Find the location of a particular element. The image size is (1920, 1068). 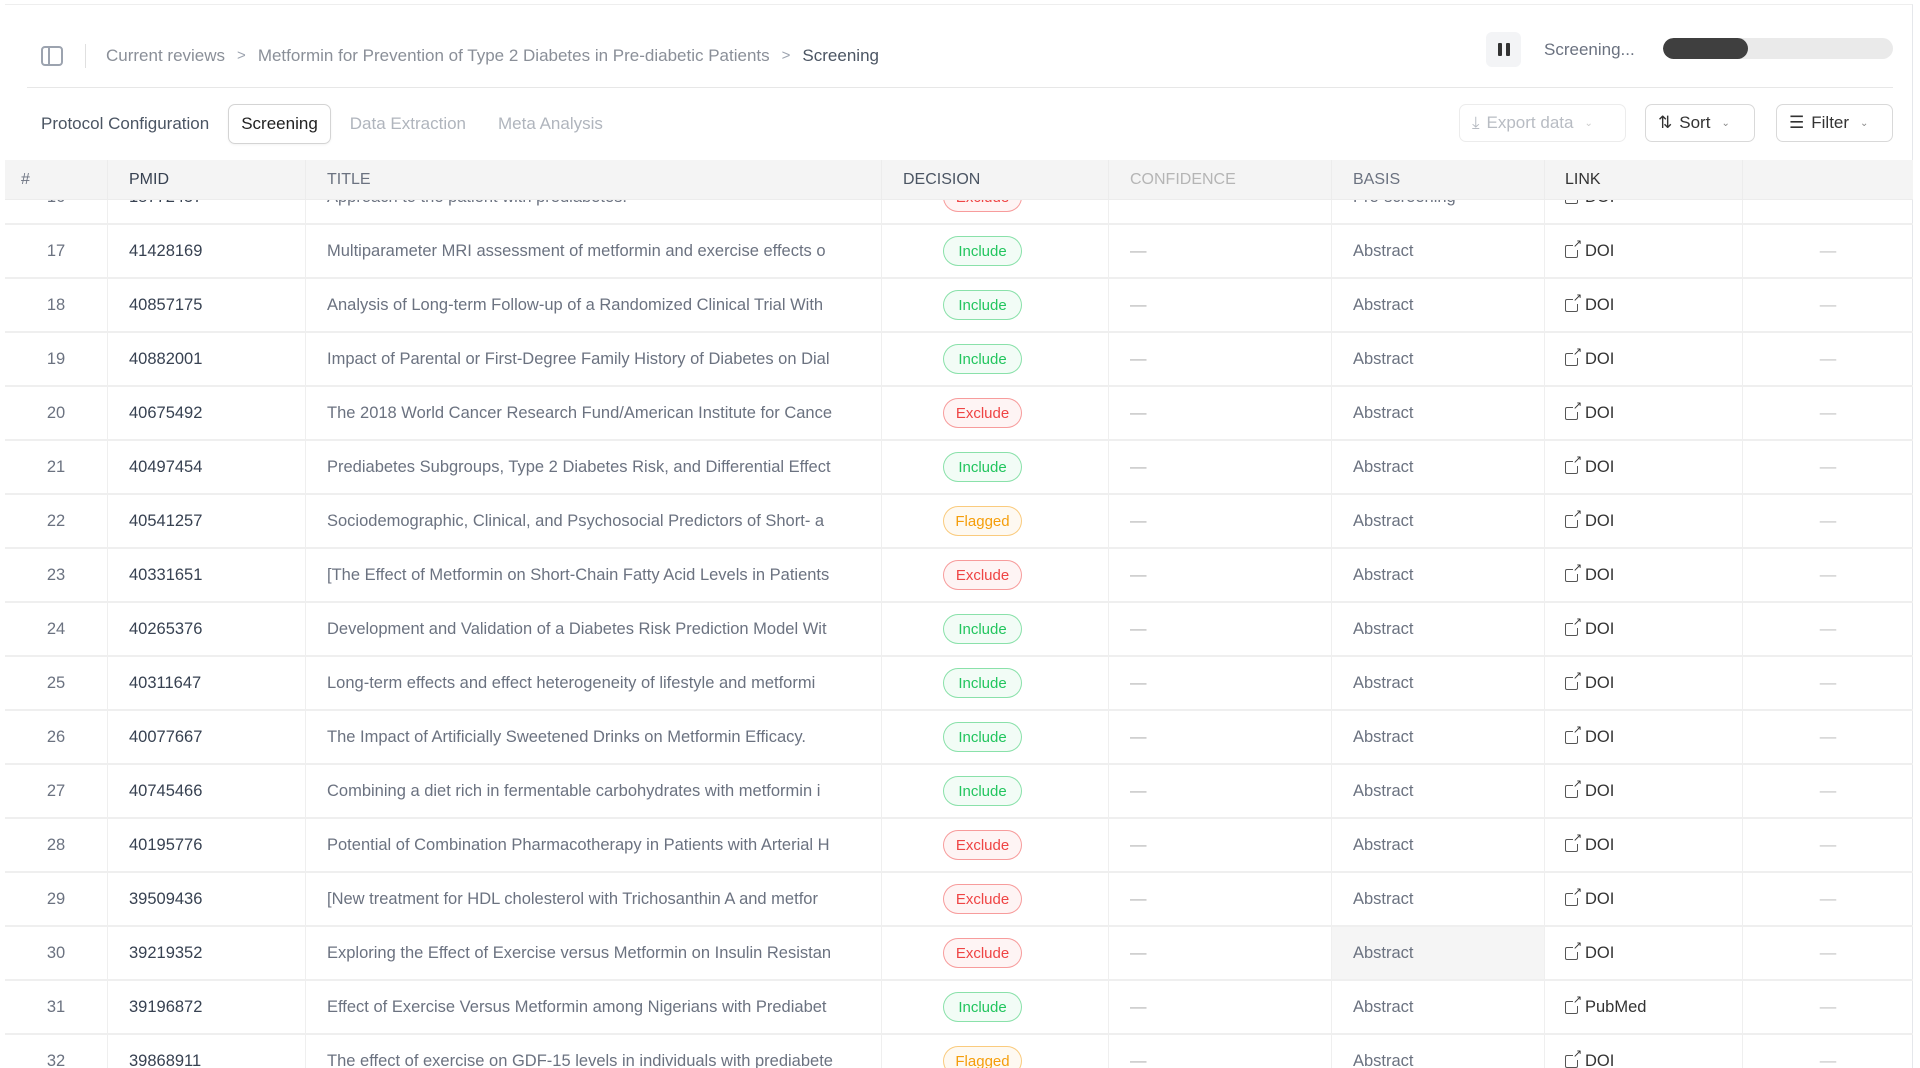

tab-screening: Screening is located at coordinates (279, 124).